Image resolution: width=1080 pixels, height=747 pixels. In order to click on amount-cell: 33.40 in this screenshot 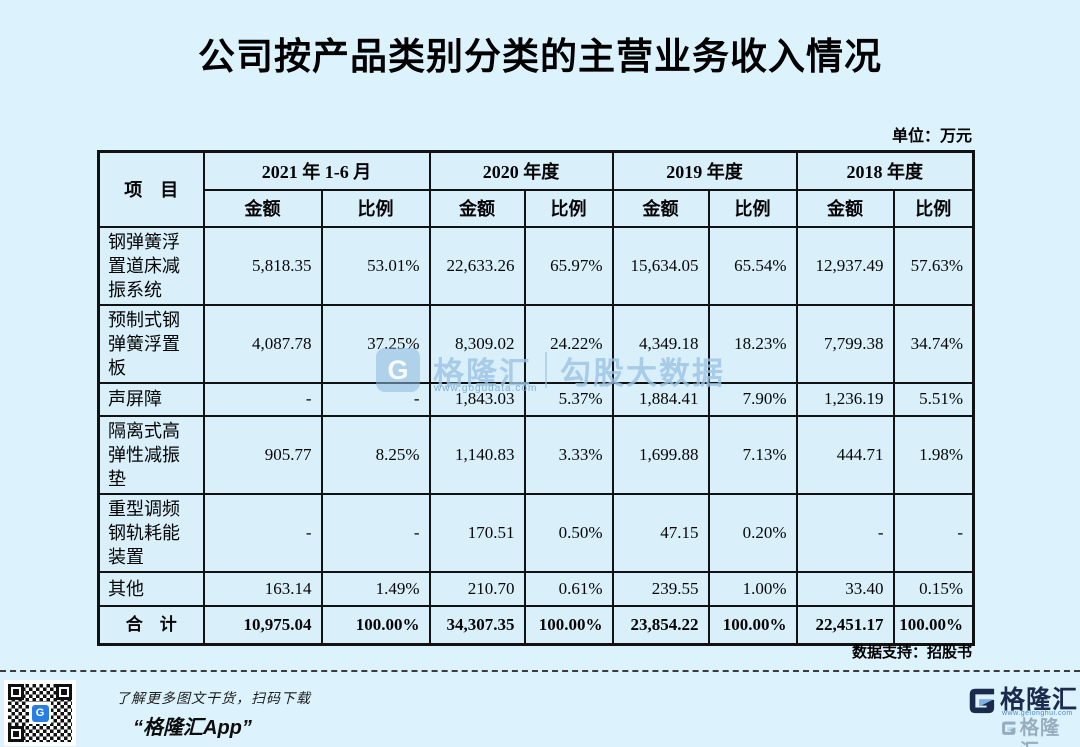, I will do `click(845, 588)`.